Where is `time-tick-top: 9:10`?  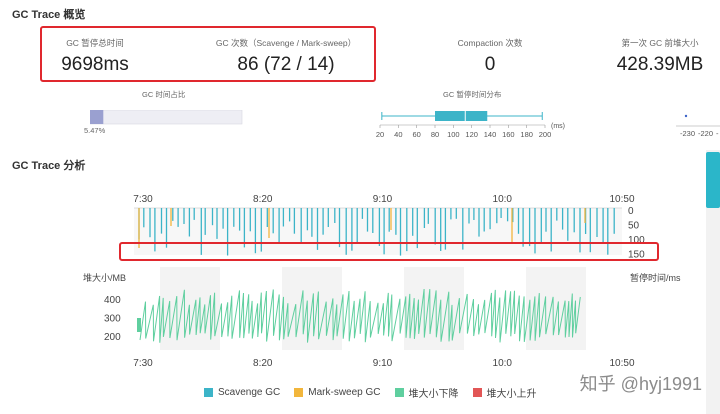 time-tick-top: 9:10 is located at coordinates (383, 199).